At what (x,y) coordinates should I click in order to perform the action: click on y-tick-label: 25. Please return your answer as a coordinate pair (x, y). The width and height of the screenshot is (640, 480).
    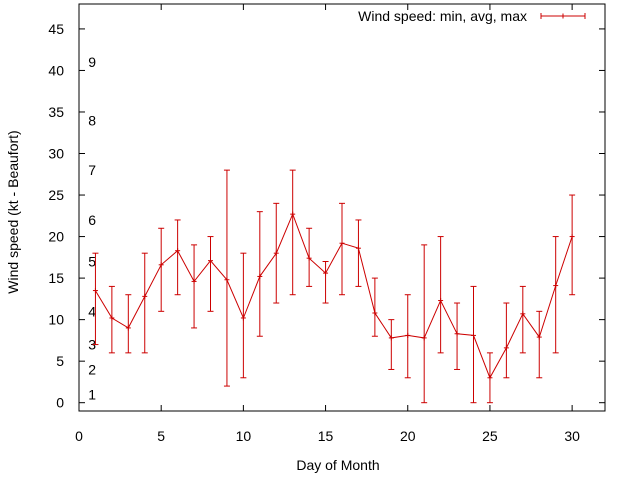
    Looking at the image, I should click on (56, 195).